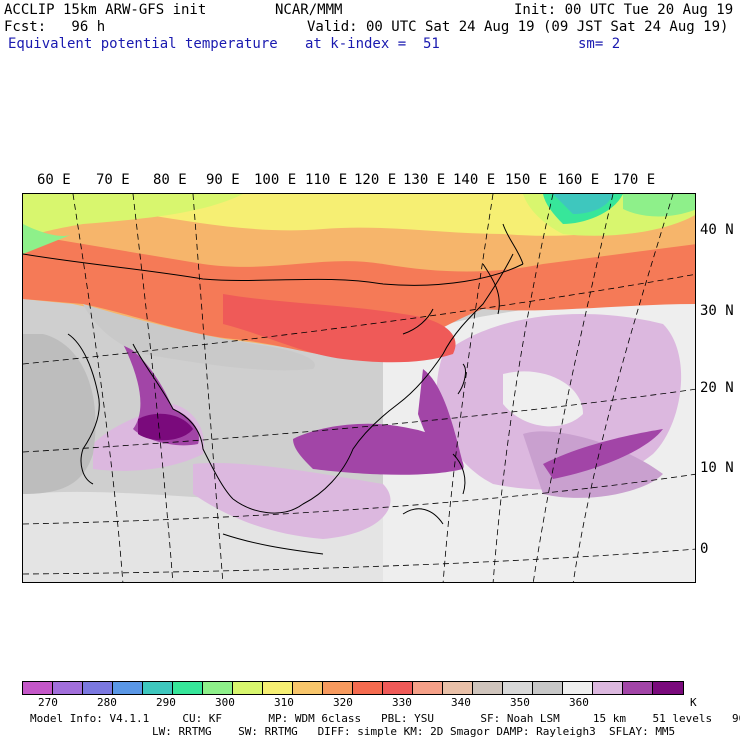 The height and width of the screenshot is (740, 740). Describe the element at coordinates (225, 702) in the screenshot. I see `legend-tick-label: 300` at that location.